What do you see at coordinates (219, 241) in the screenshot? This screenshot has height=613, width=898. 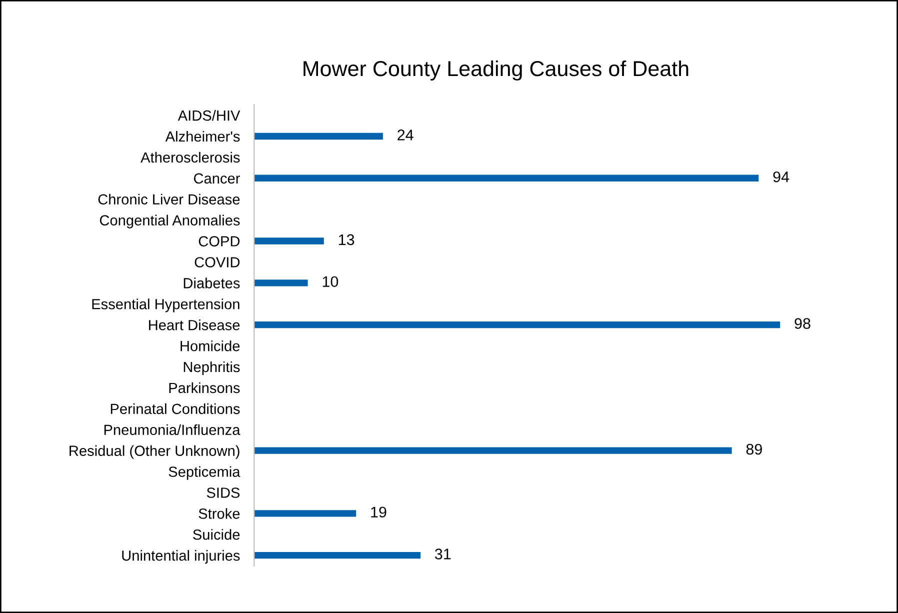 I see `y-tick-label: COPD` at bounding box center [219, 241].